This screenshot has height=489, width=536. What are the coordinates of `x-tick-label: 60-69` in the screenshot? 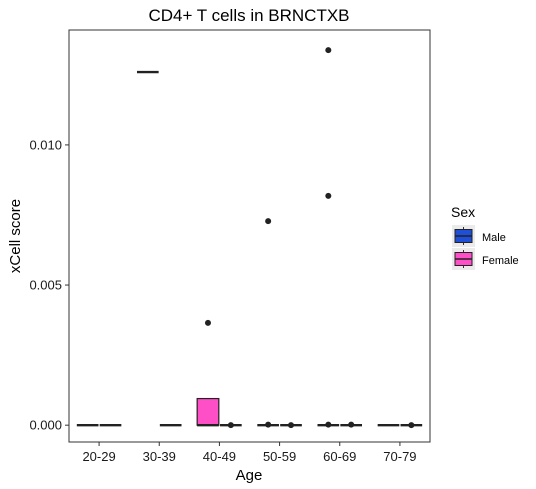 It's located at (339, 456).